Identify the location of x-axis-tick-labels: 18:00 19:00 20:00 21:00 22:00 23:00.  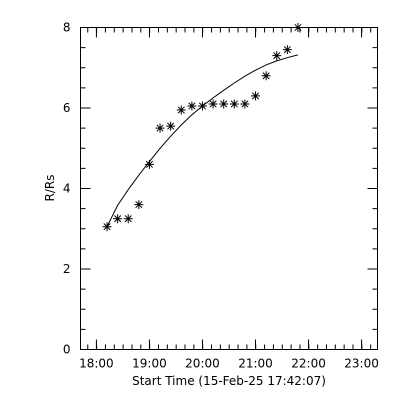
(229, 364).